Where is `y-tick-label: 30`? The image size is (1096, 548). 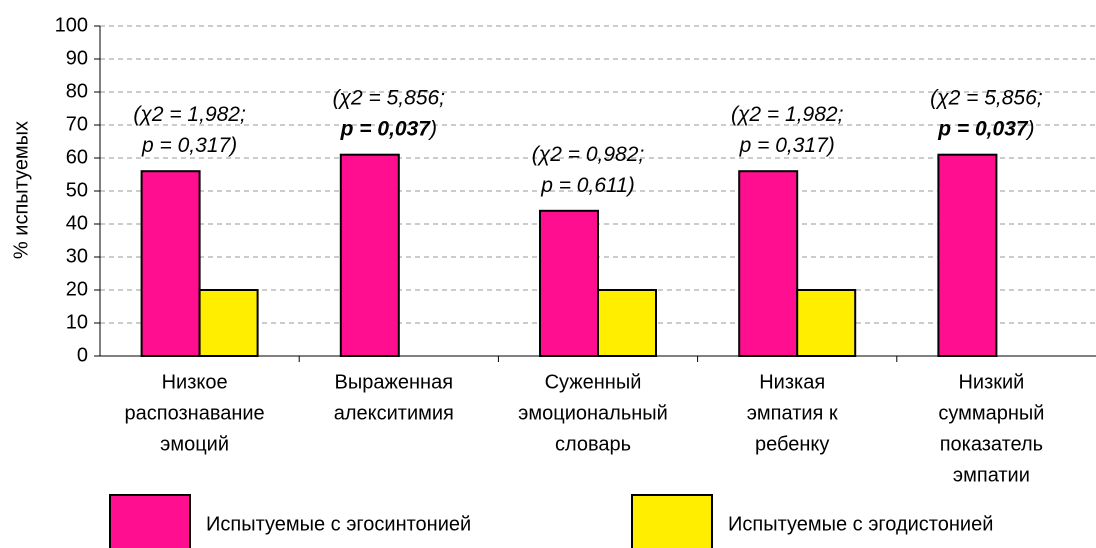
y-tick-label: 30 is located at coordinates (77, 256).